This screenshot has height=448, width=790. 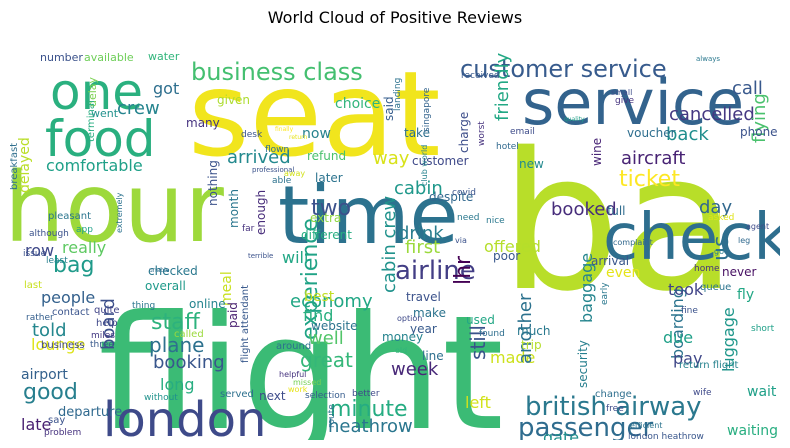 I want to click on word-best: best, so click(x=319, y=297).